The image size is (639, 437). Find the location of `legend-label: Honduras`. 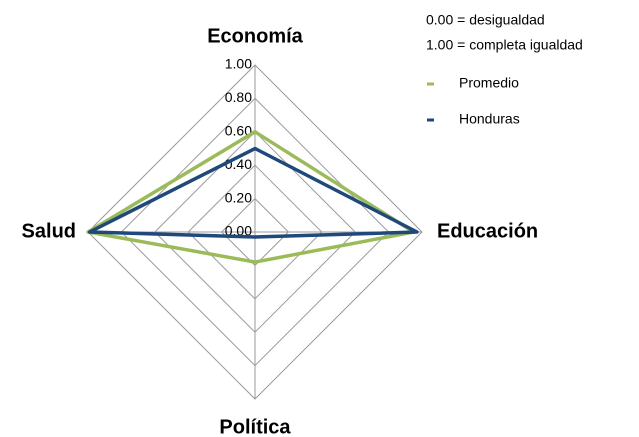

legend-label: Honduras is located at coordinates (489, 119).